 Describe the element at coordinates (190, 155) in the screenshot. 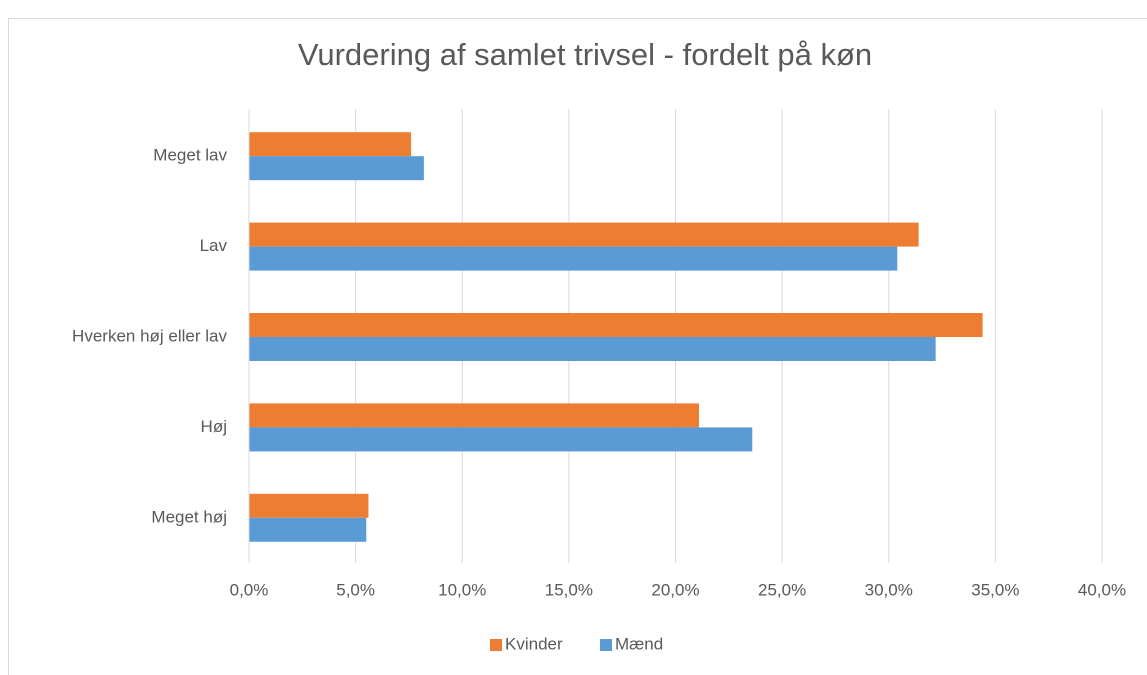

I see `y-tick-label: Meget lav` at that location.